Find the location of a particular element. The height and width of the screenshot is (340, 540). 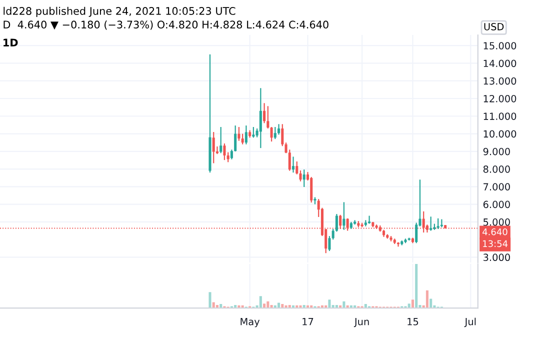

y-tick-label: 12.000 is located at coordinates (500, 98).